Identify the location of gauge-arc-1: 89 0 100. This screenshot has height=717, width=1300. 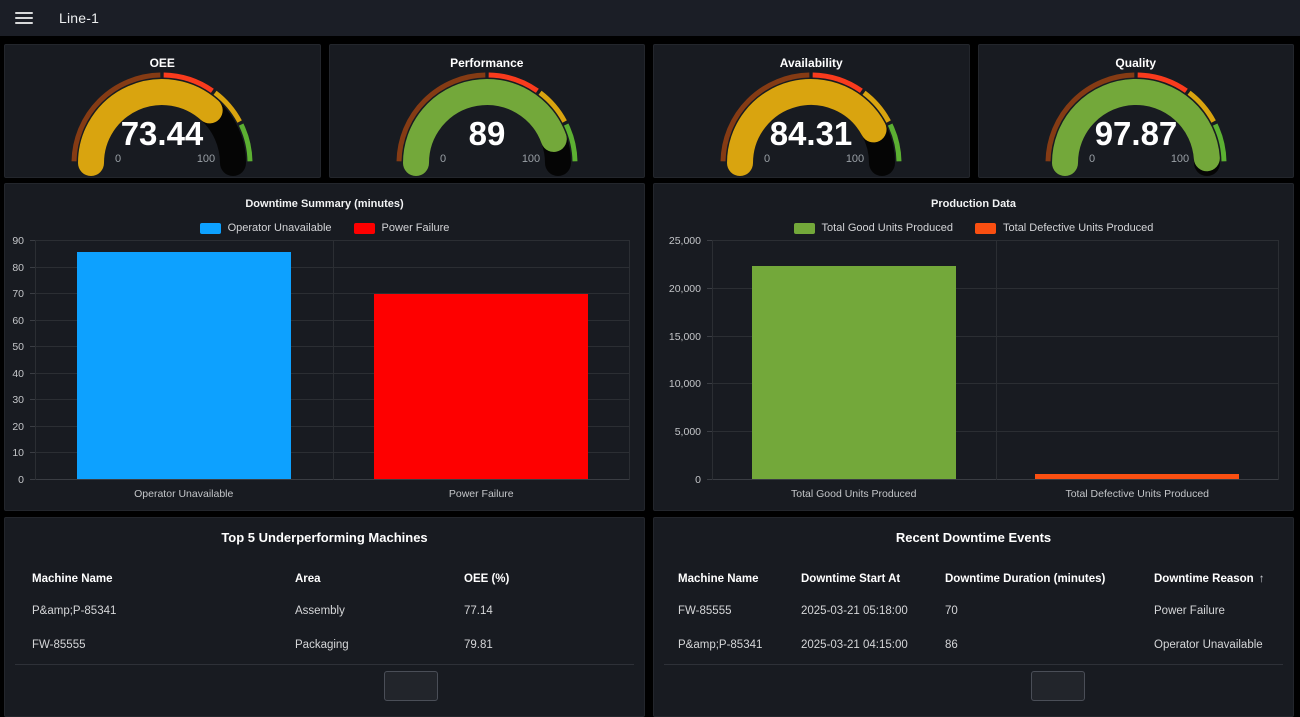
(487, 124).